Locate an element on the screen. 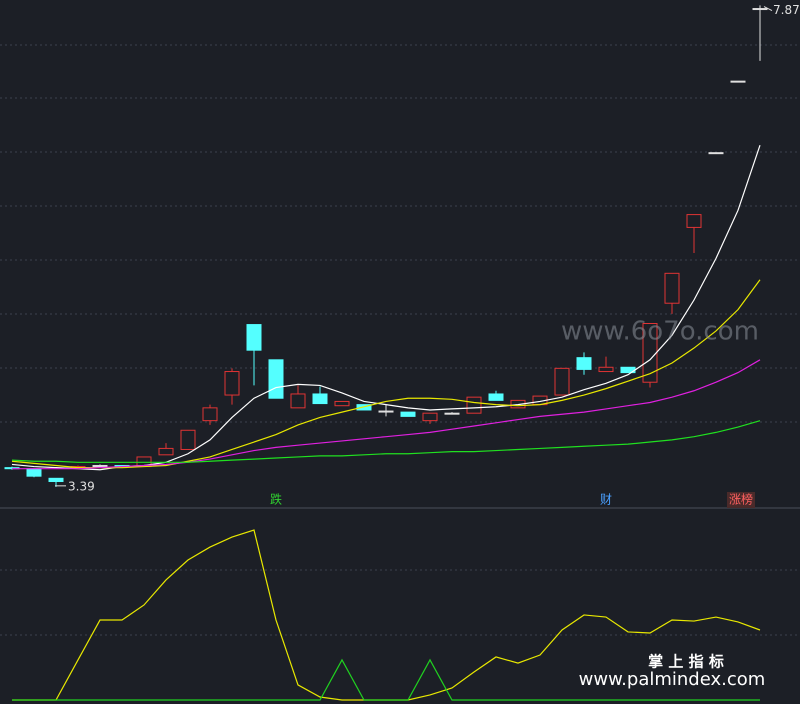  signal-label: 涨榜 is located at coordinates (741, 499).